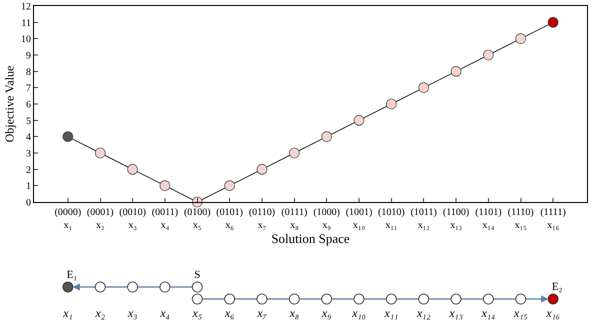  I want to click on y-tick-label: 8, so click(28, 72).